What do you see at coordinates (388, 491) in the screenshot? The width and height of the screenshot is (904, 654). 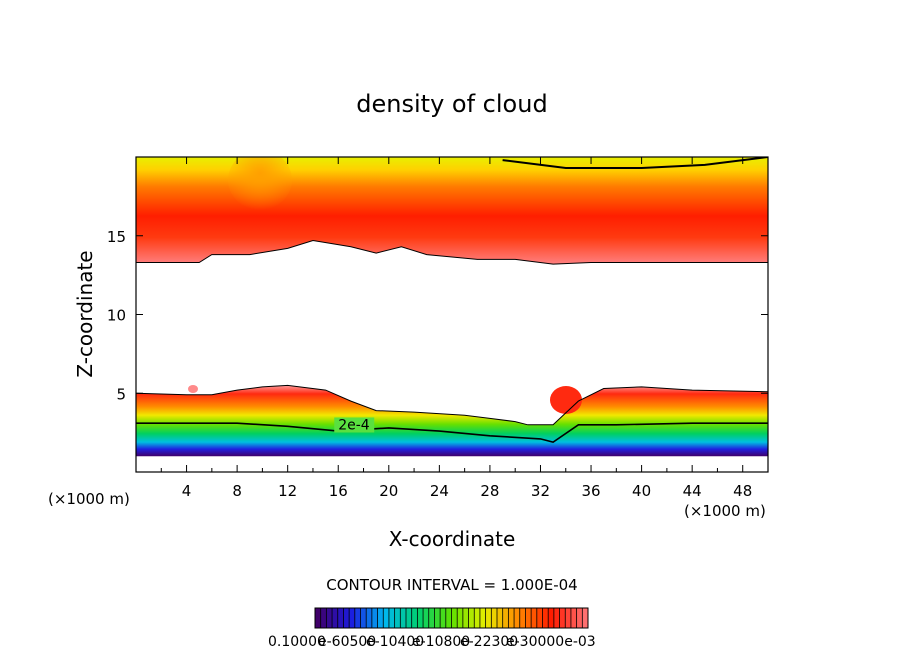 I see `x-tick-label: 20` at bounding box center [388, 491].